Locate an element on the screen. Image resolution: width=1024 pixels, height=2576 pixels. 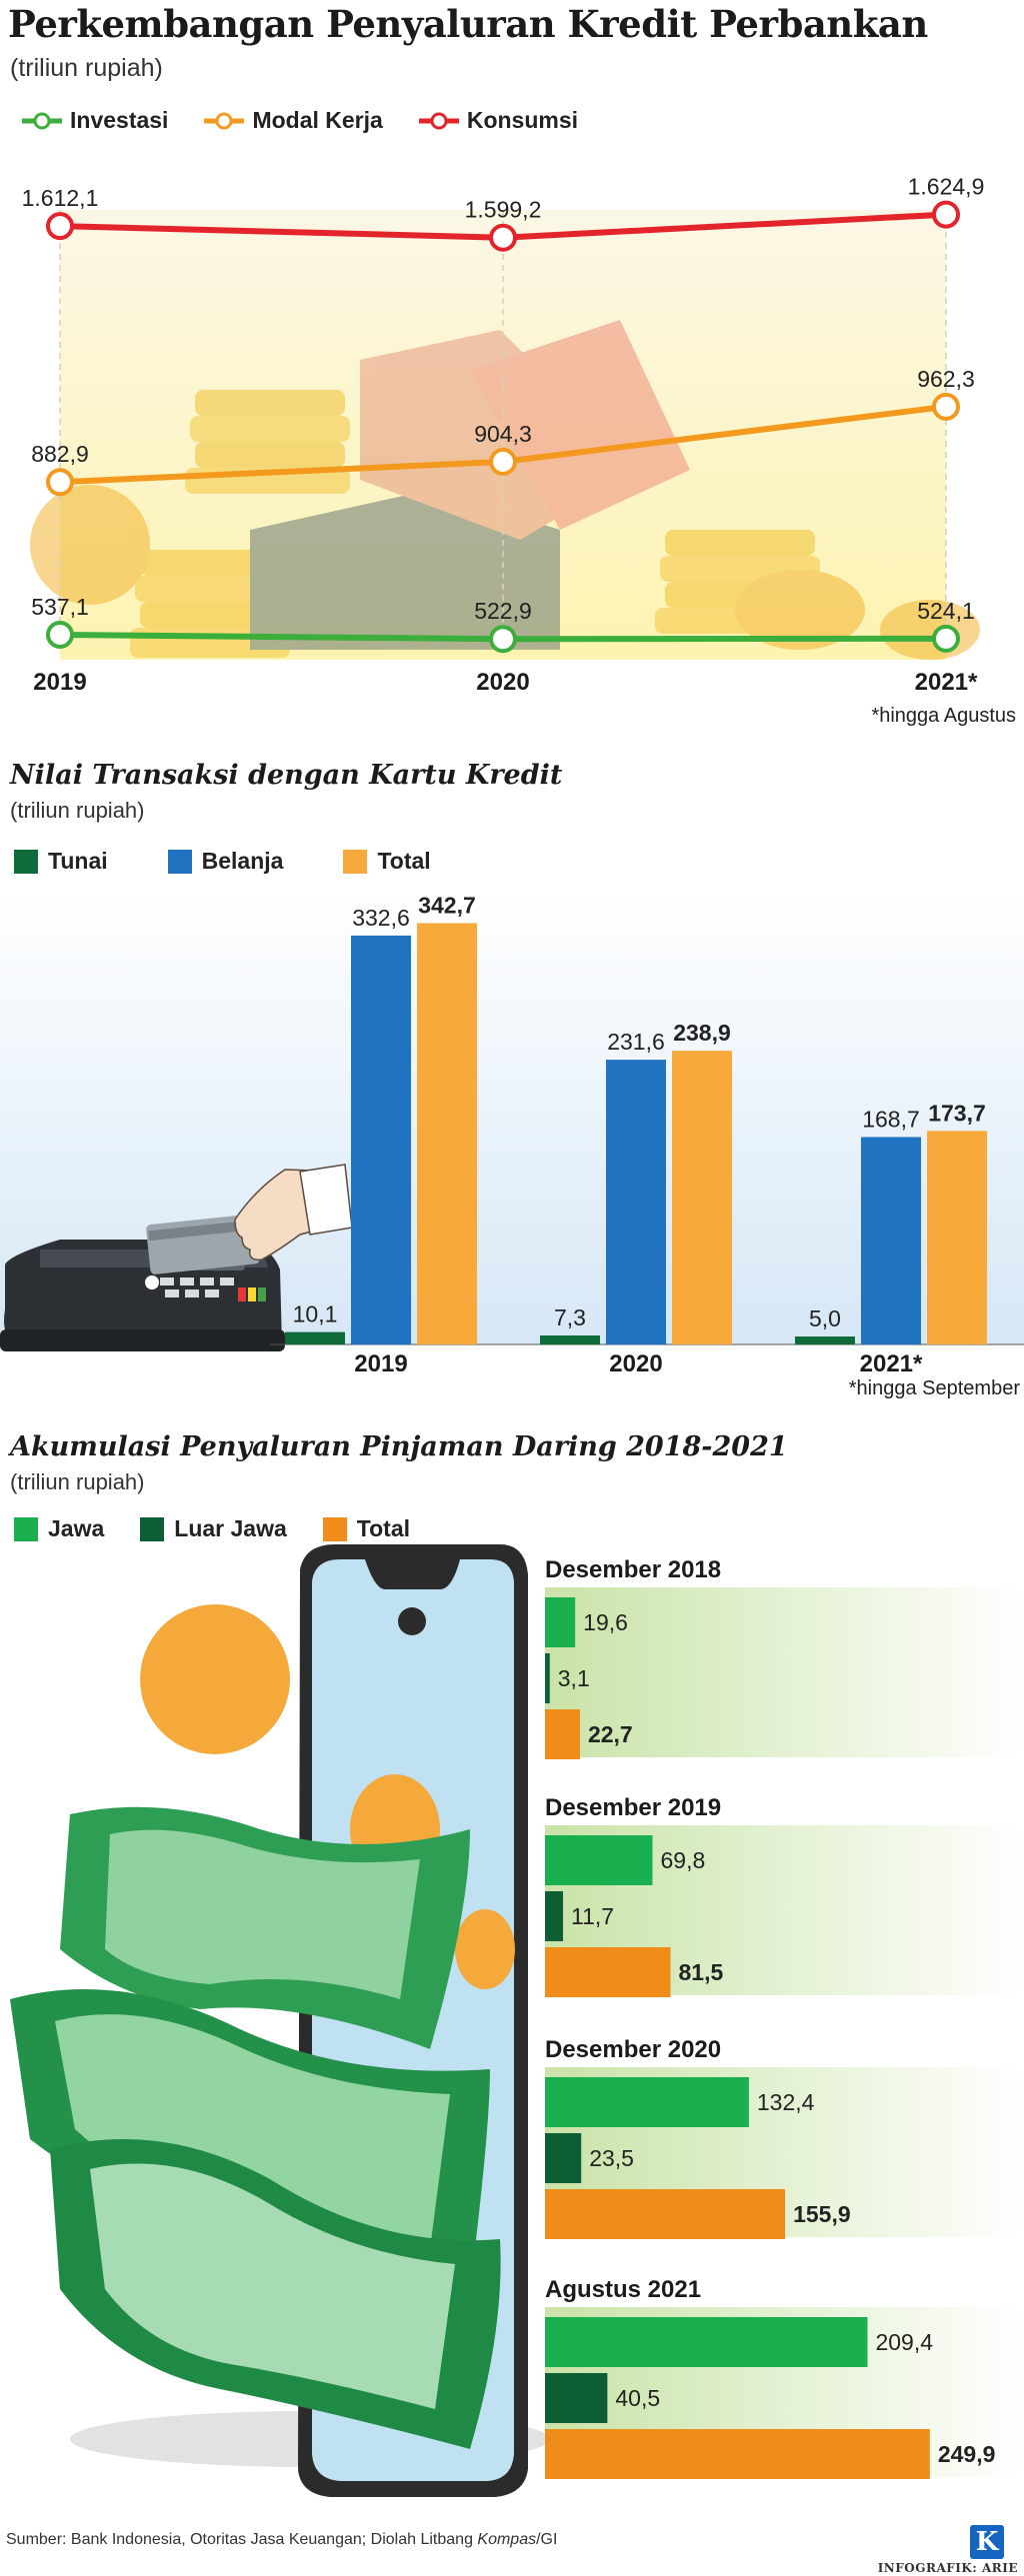
chart3-legend: Jawa Luar Jawa Total is located at coordinates (212, 1529).